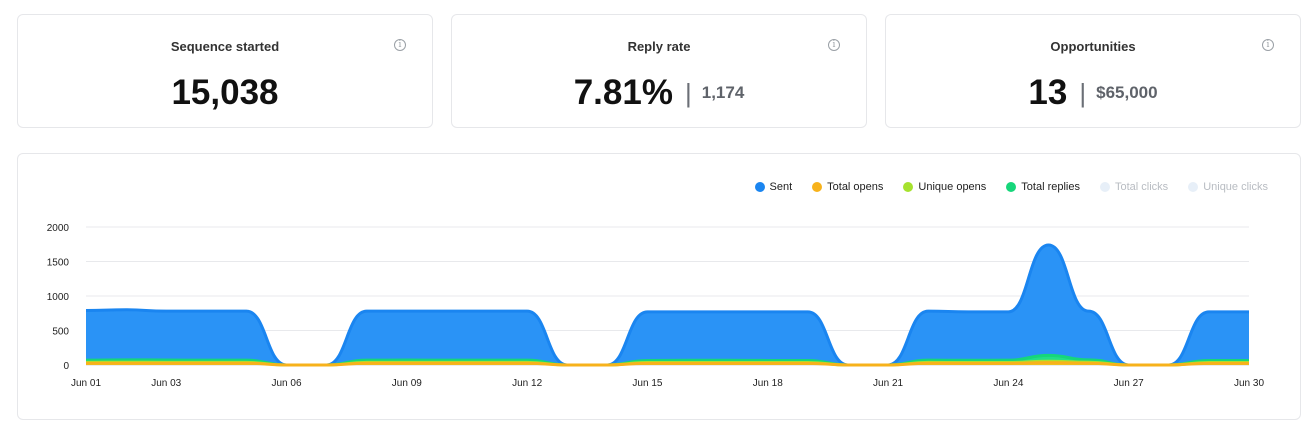 The height and width of the screenshot is (433, 1315). What do you see at coordinates (781, 187) in the screenshot?
I see `legend-label: Sent` at bounding box center [781, 187].